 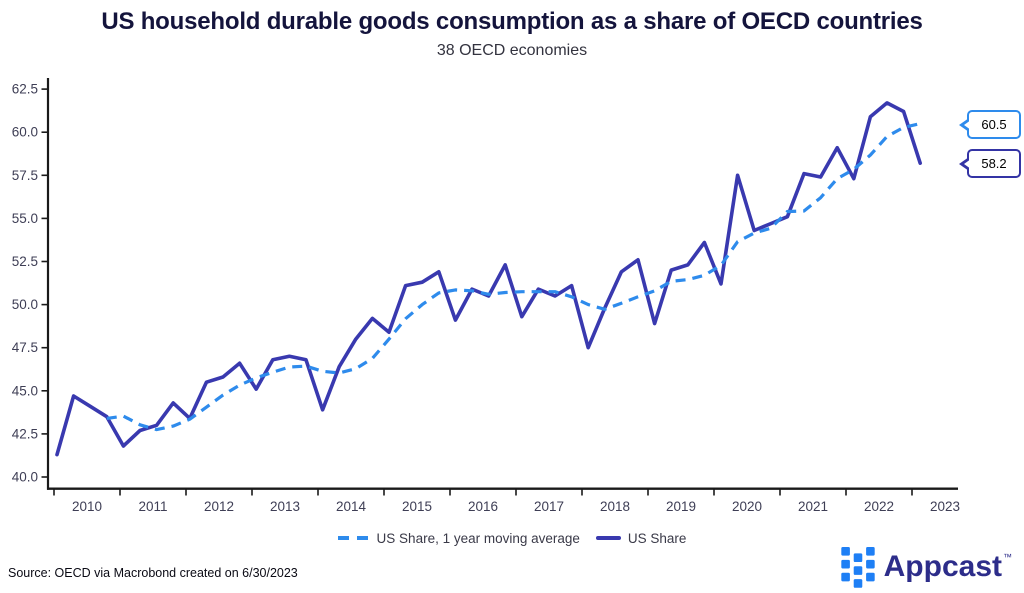 I want to click on y-axis-tick-label: 60.0, so click(x=25, y=132).